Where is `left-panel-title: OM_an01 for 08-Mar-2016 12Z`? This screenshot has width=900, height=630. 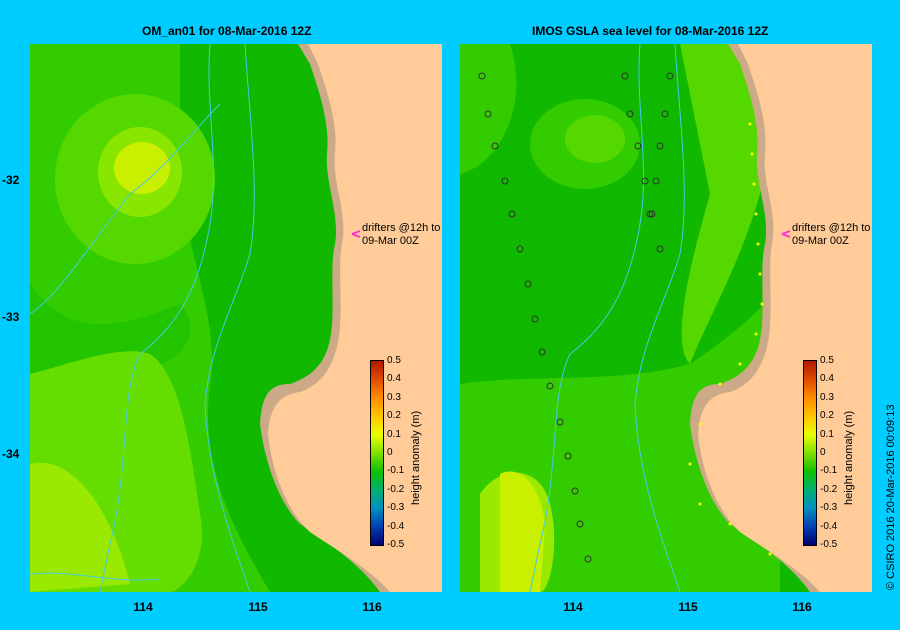 left-panel-title: OM_an01 for 08-Mar-2016 12Z is located at coordinates (227, 31).